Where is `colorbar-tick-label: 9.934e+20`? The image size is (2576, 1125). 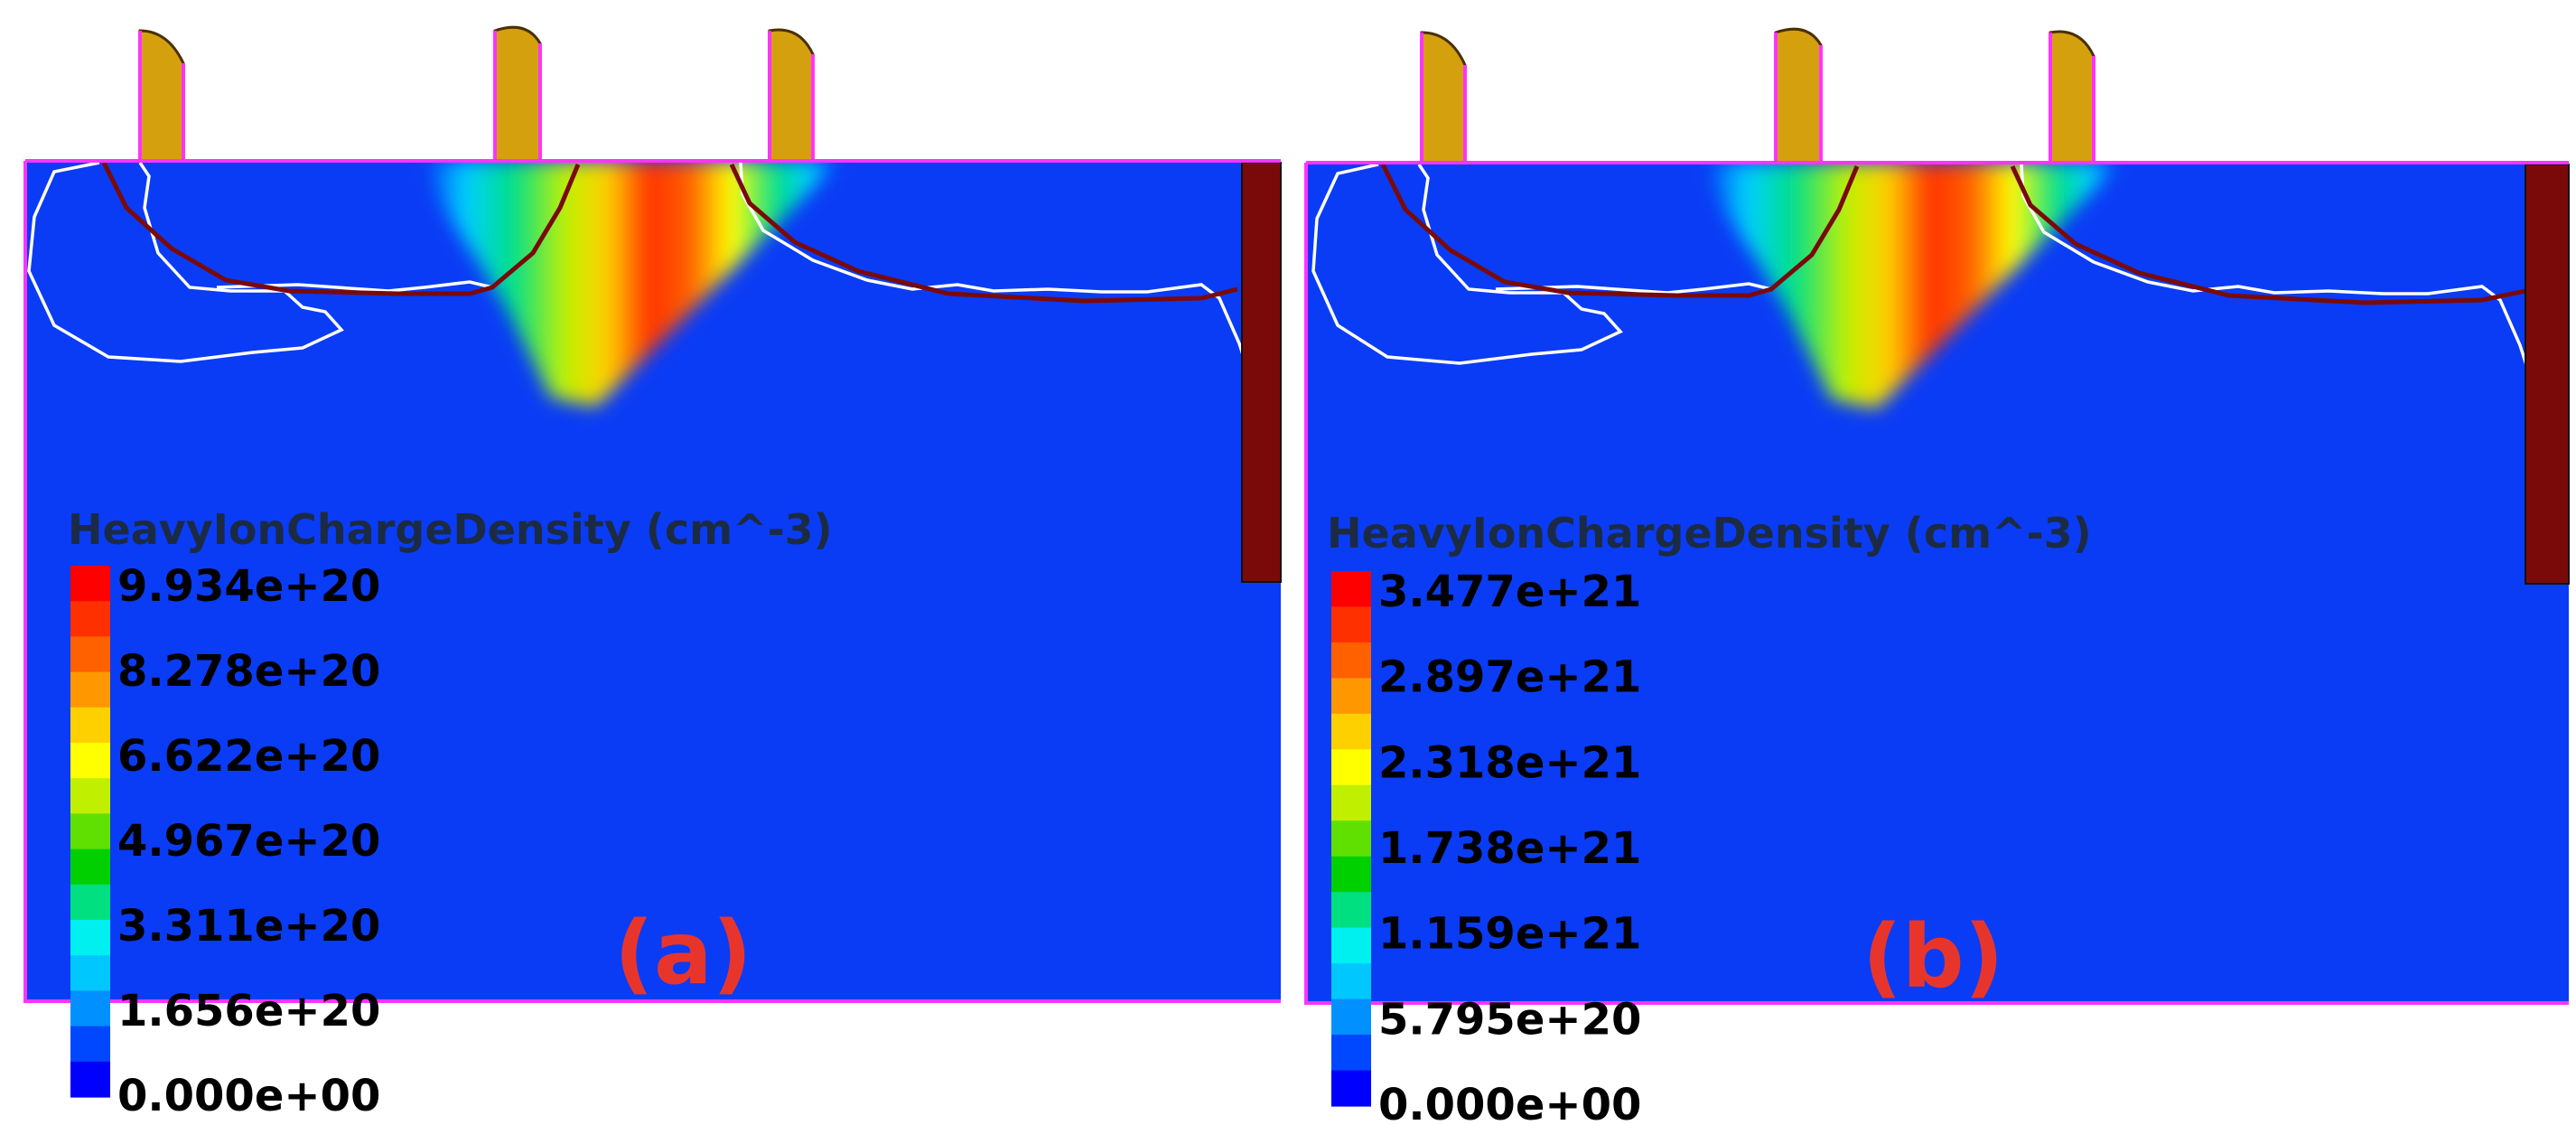 colorbar-tick-label: 9.934e+20 is located at coordinates (248, 587).